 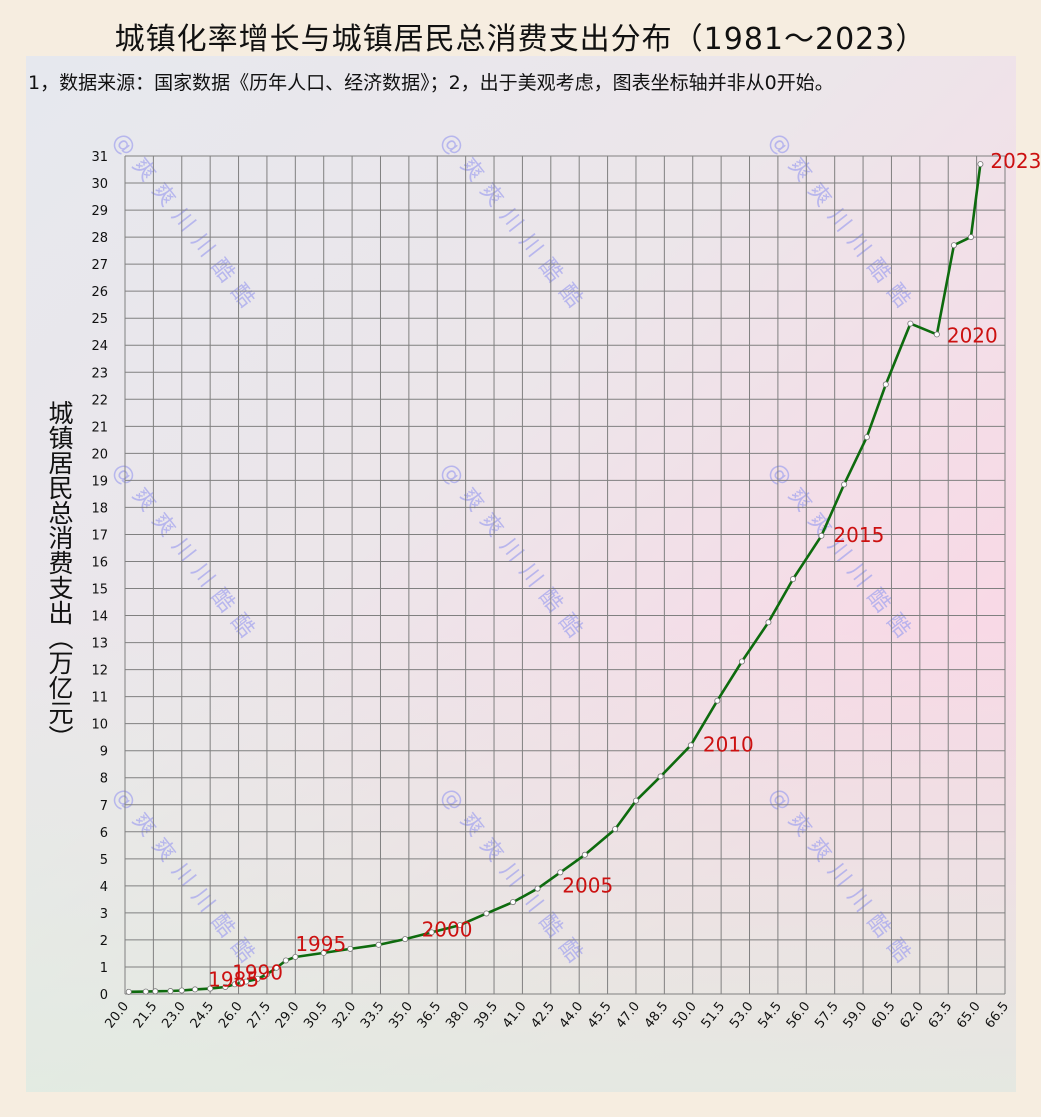 What do you see at coordinates (104, 833) in the screenshot?
I see `y-tick-label: 6` at bounding box center [104, 833].